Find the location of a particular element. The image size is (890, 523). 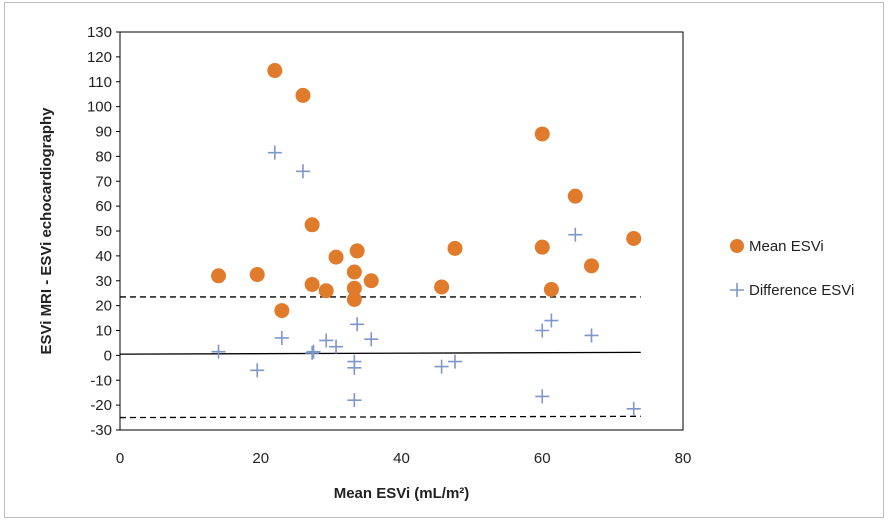

y-tick-label: 80 is located at coordinates (103, 156).